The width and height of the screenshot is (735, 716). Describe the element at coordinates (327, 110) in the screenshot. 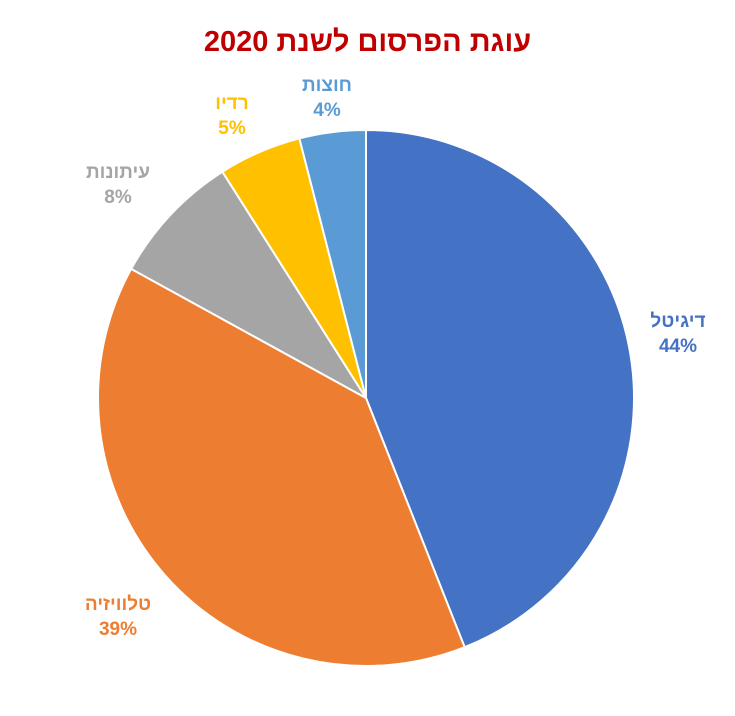

I see `slice-percent-label-5: 4%` at that location.